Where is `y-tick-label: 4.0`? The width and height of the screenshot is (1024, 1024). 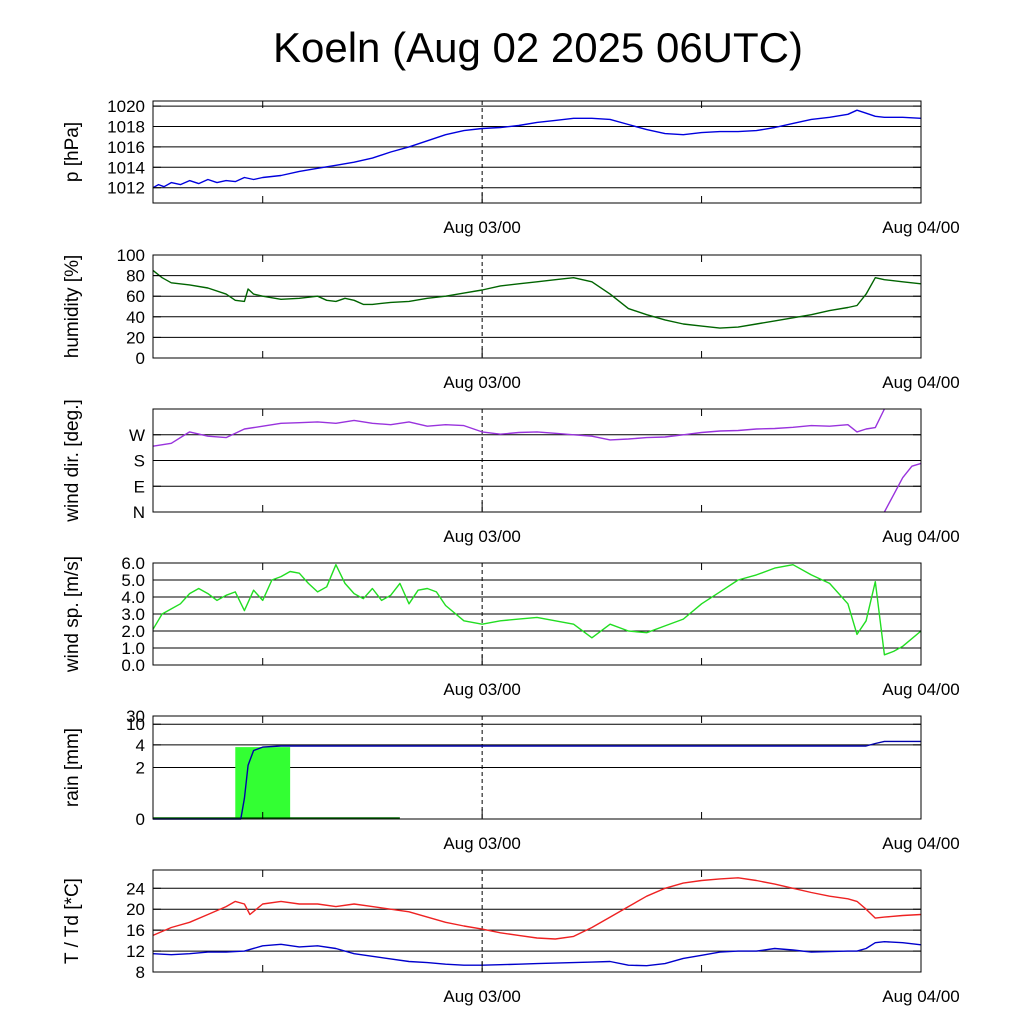
y-tick-label: 4.0 is located at coordinates (133, 597).